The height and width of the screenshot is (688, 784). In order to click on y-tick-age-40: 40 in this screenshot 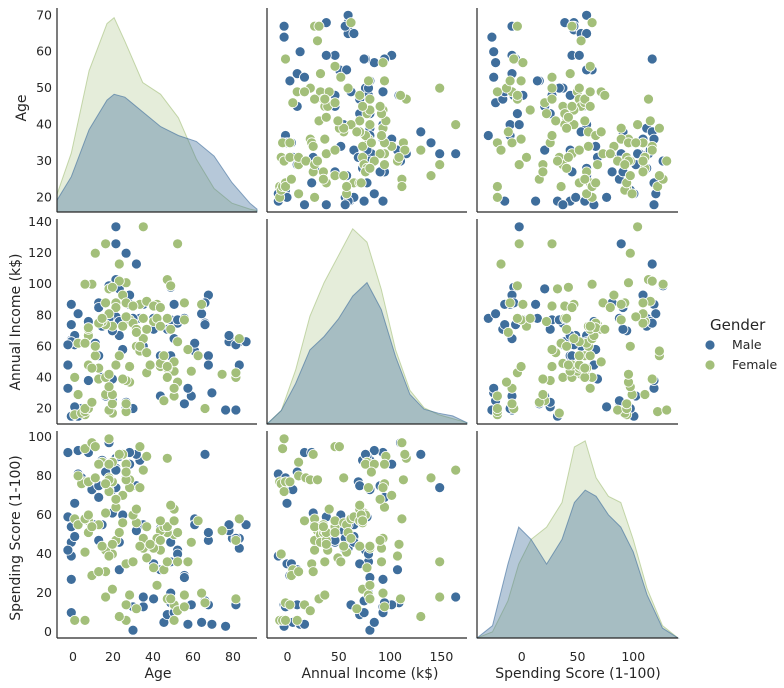, I will do `click(44, 124)`.